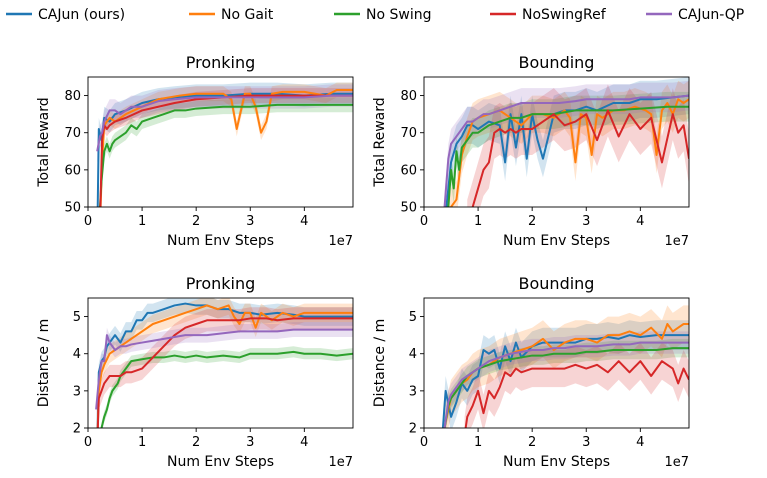  Describe the element at coordinates (408, 96) in the screenshot. I see `y-tick-label: 80` at that location.